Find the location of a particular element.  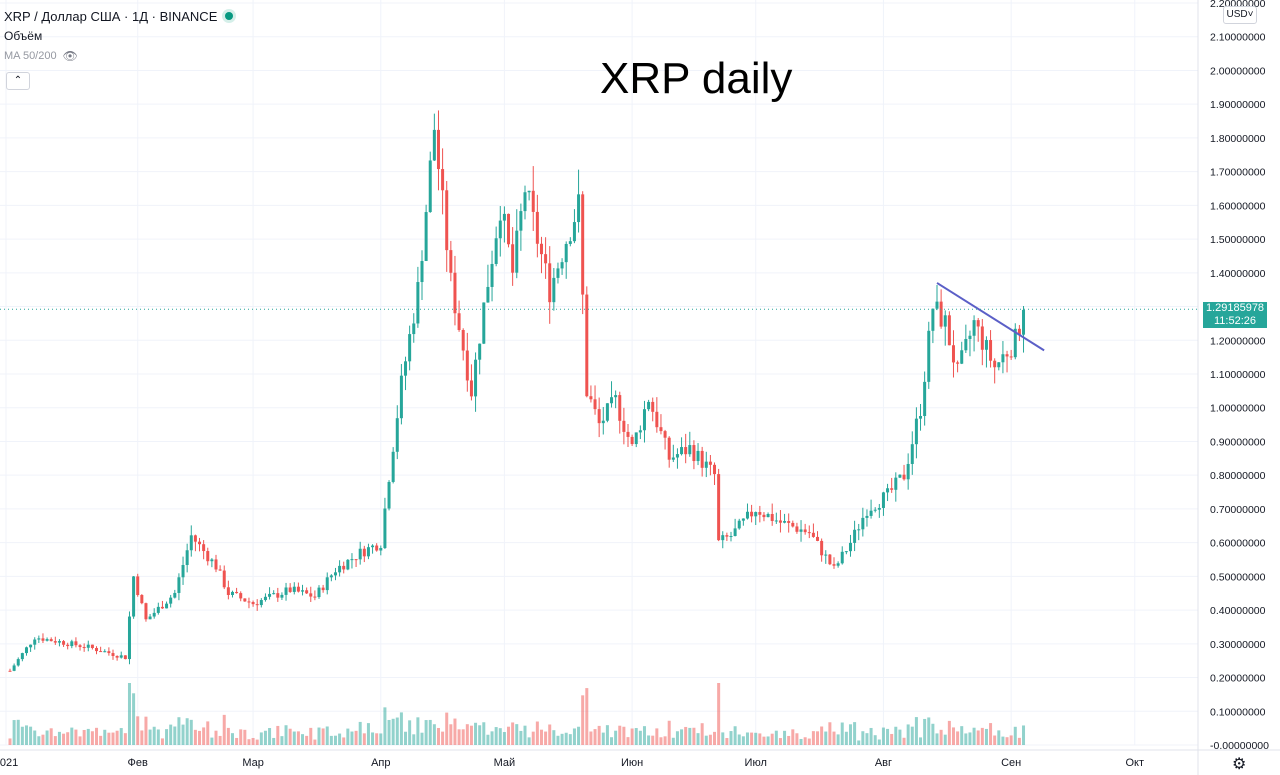

y-tick-label: 1.70000000 is located at coordinates (1238, 173).